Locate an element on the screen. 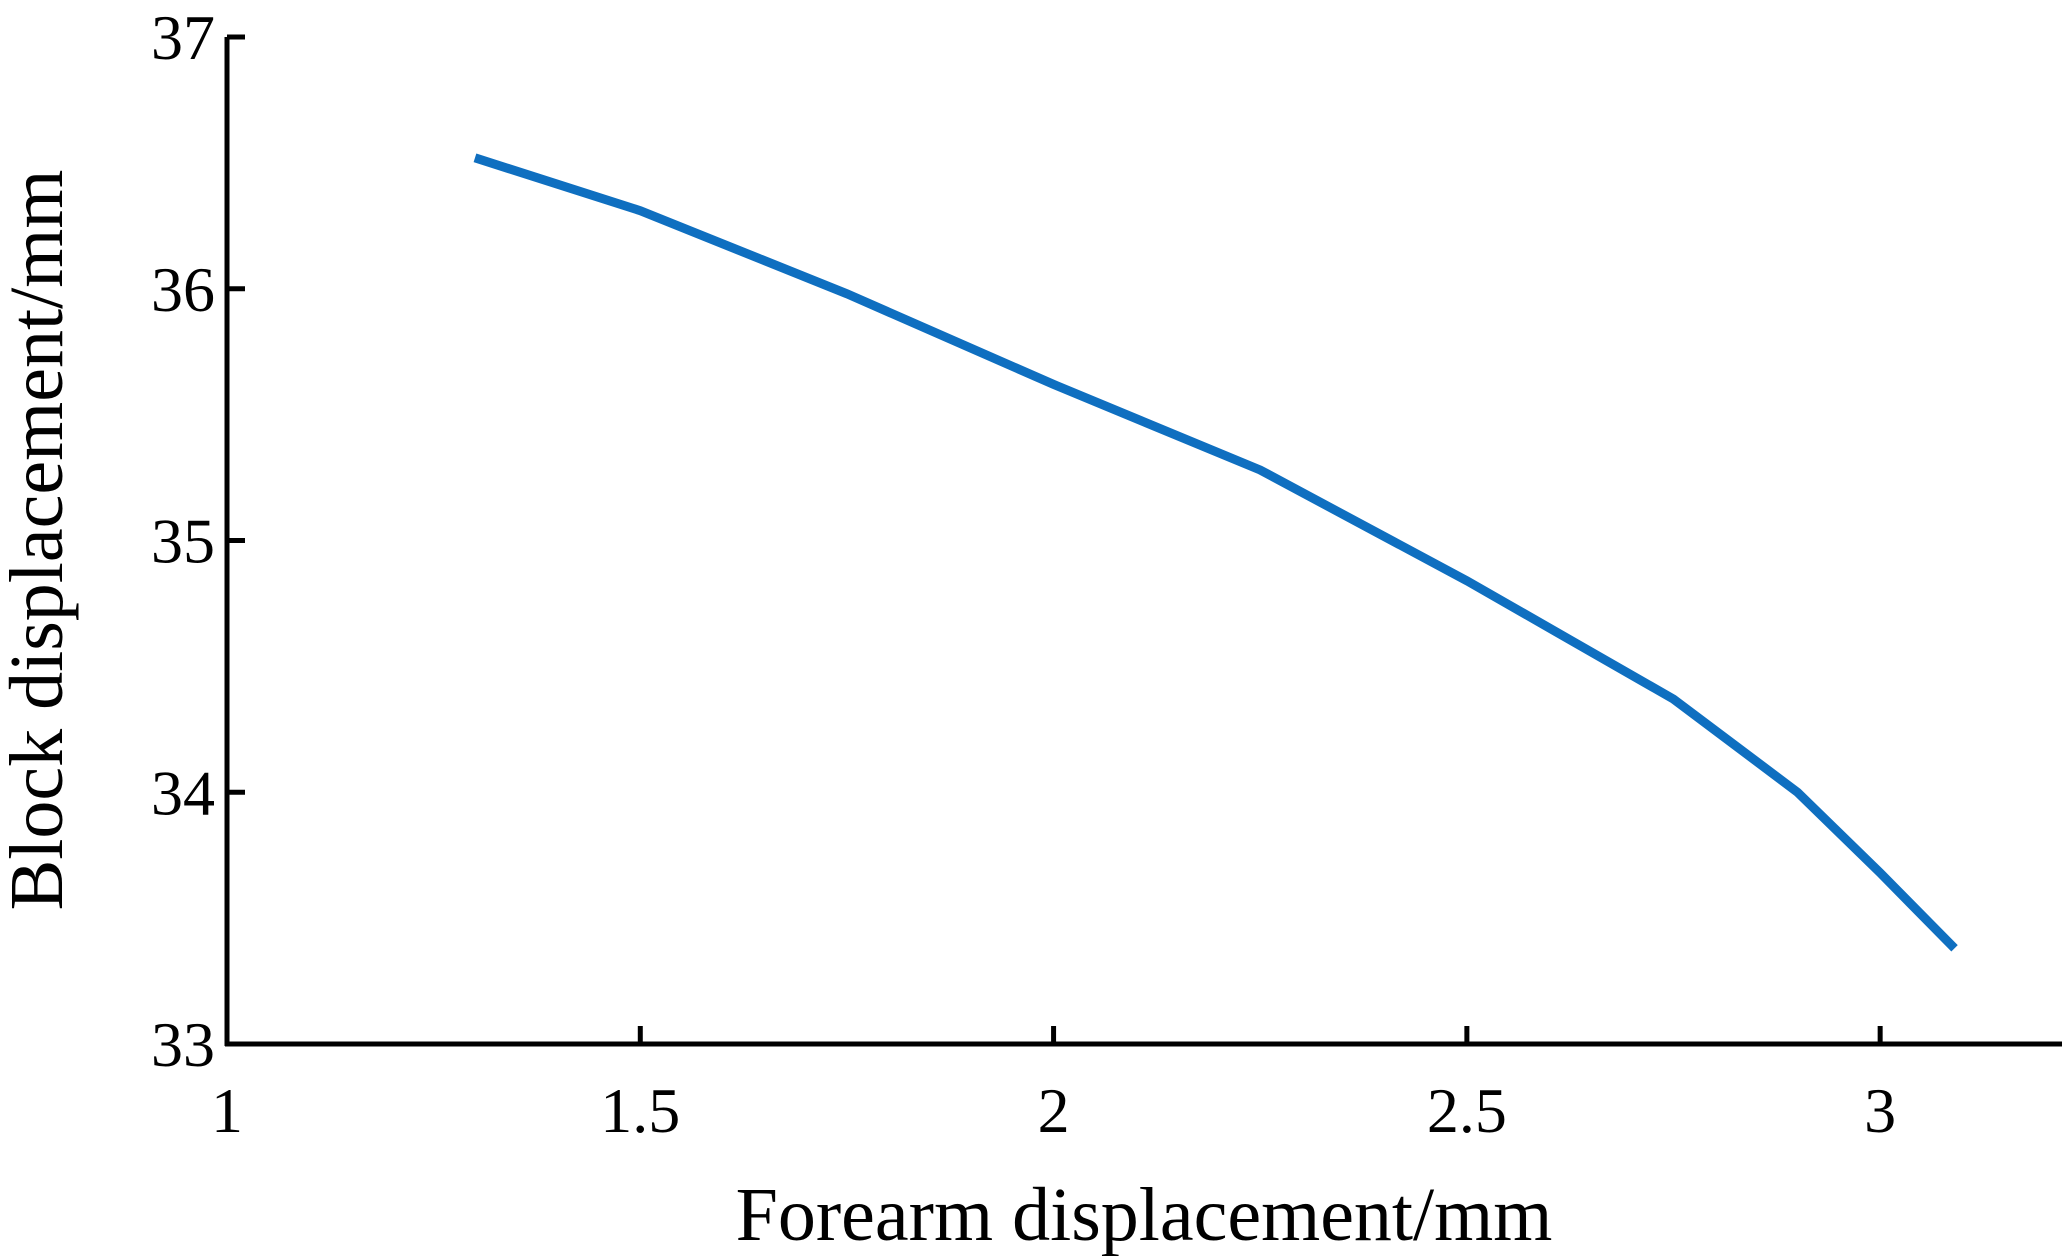 The height and width of the screenshot is (1256, 2067). y-tick-label: 35 is located at coordinates (183, 541).